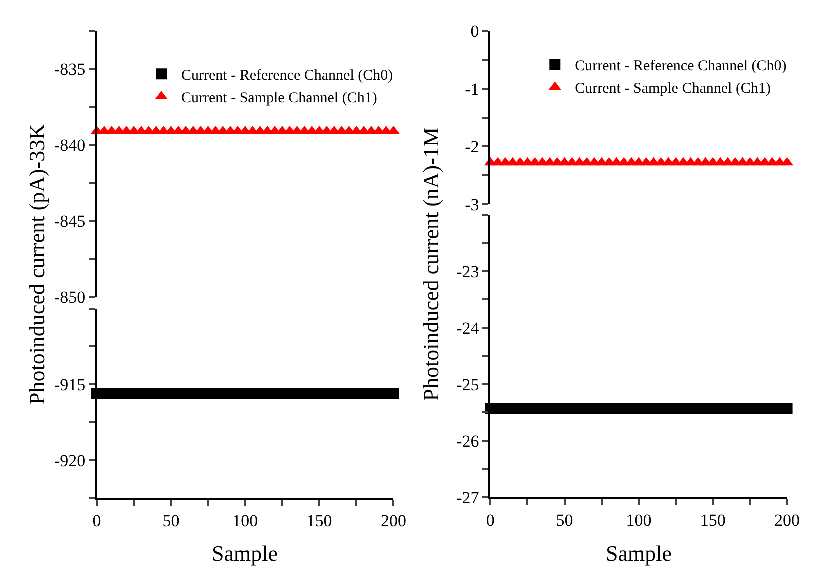 This screenshot has width=814, height=578. Describe the element at coordinates (468, 384) in the screenshot. I see `y-tick-label: -25` at that location.